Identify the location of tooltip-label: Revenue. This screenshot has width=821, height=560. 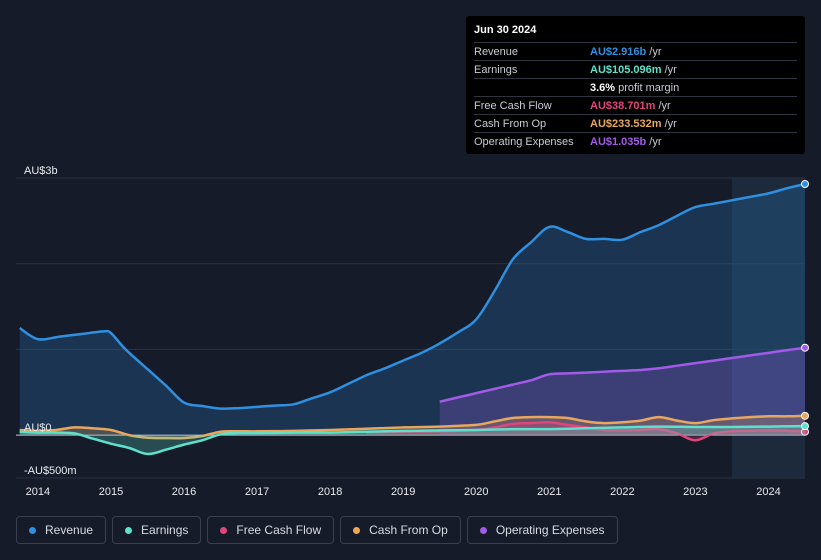
(496, 51).